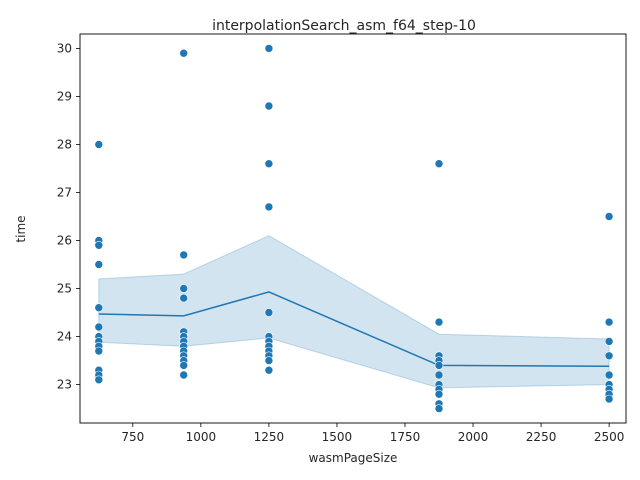 This screenshot has width=640, height=480. I want to click on x-tick-label: 750, so click(132, 437).